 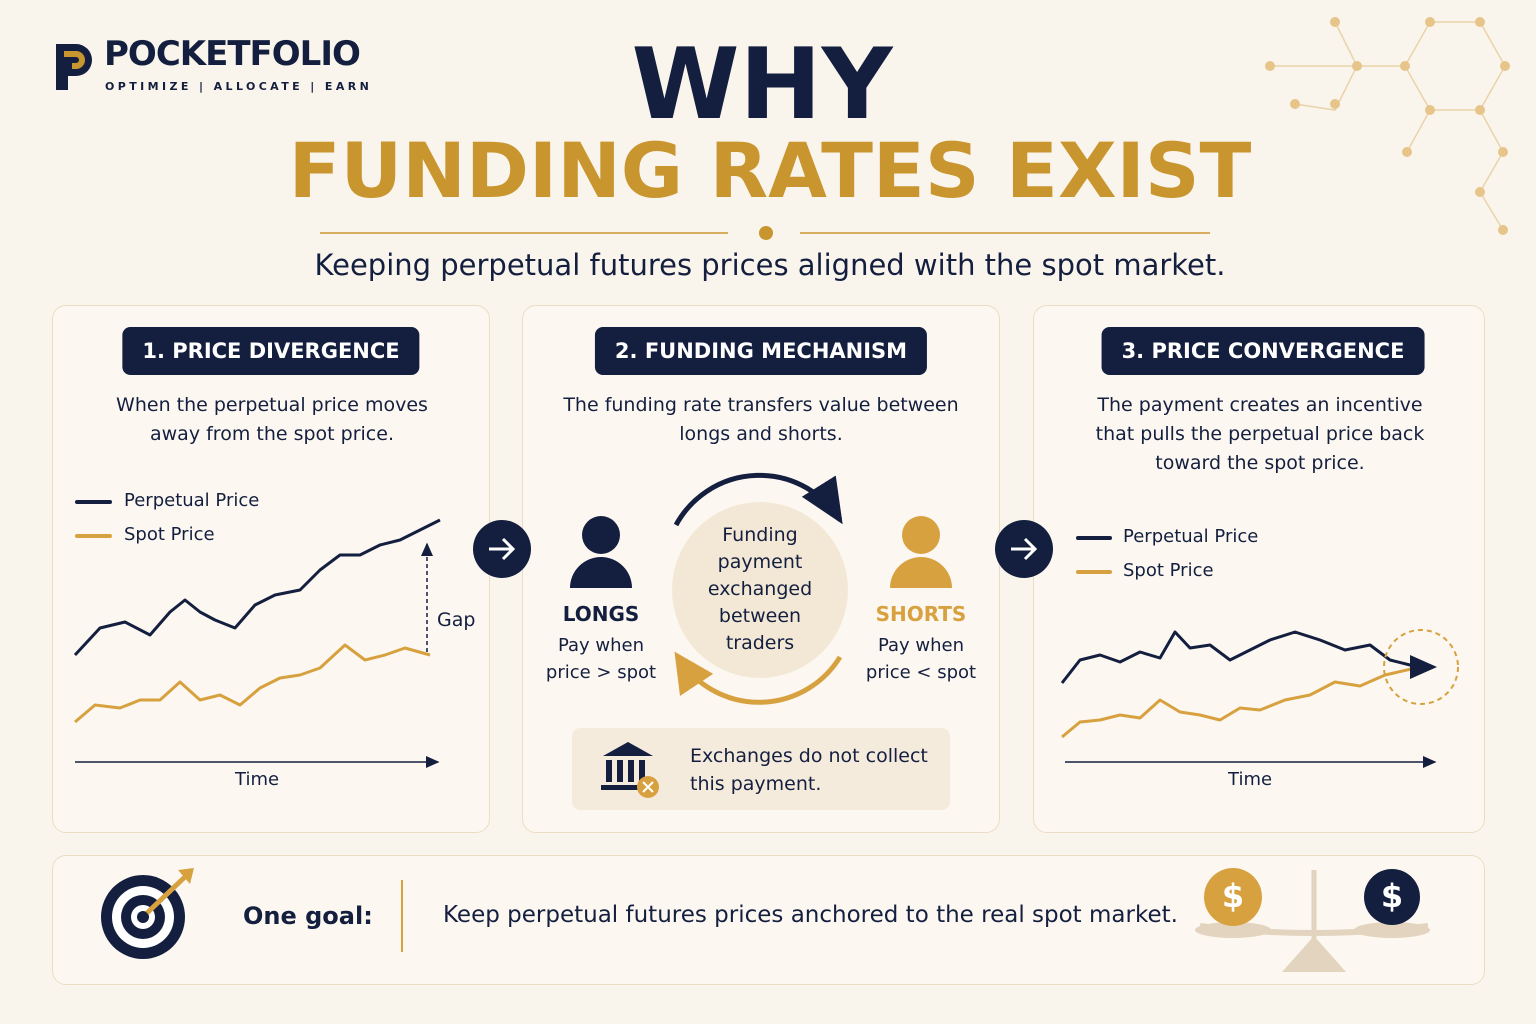 I want to click on brand-name: POCKETFOLIO, so click(x=232, y=54).